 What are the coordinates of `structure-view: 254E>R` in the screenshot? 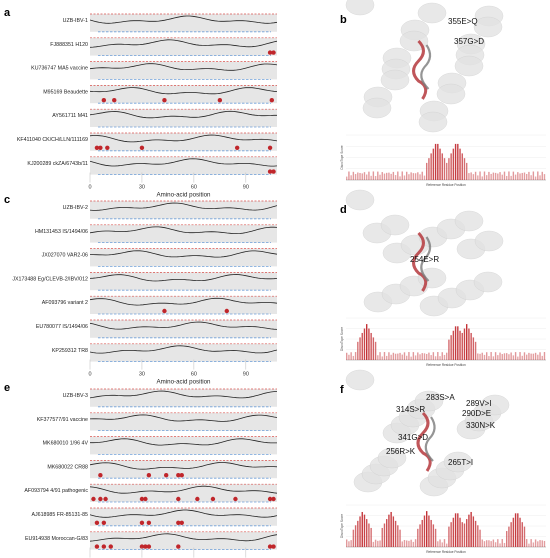 It's located at (424, 253).